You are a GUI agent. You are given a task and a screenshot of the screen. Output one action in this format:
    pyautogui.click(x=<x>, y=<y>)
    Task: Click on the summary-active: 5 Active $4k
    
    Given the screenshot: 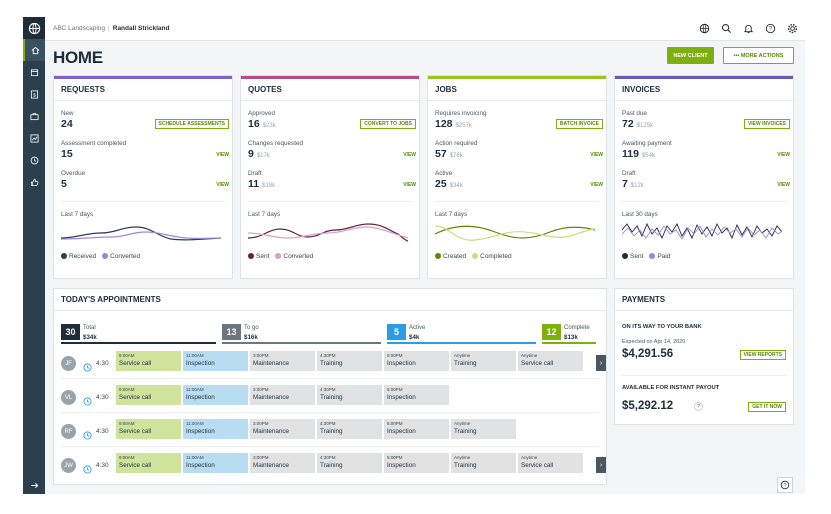 What is the action you would take?
    pyautogui.click(x=406, y=333)
    